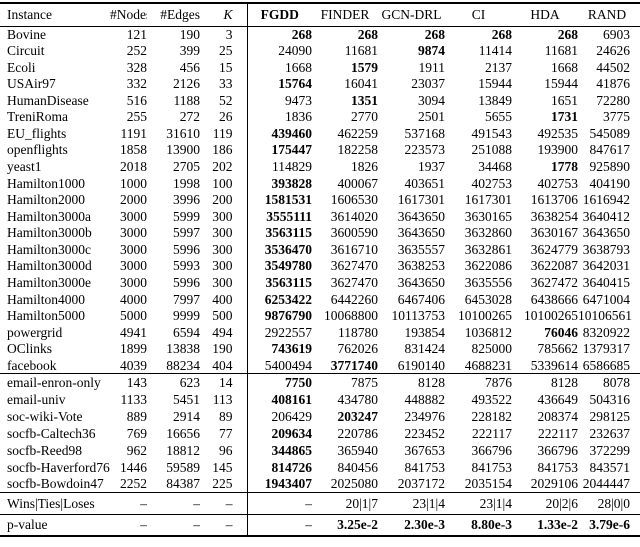 The height and width of the screenshot is (547, 640). What do you see at coordinates (46, 316) in the screenshot?
I see `cell-instance: Hamilton5000` at bounding box center [46, 316].